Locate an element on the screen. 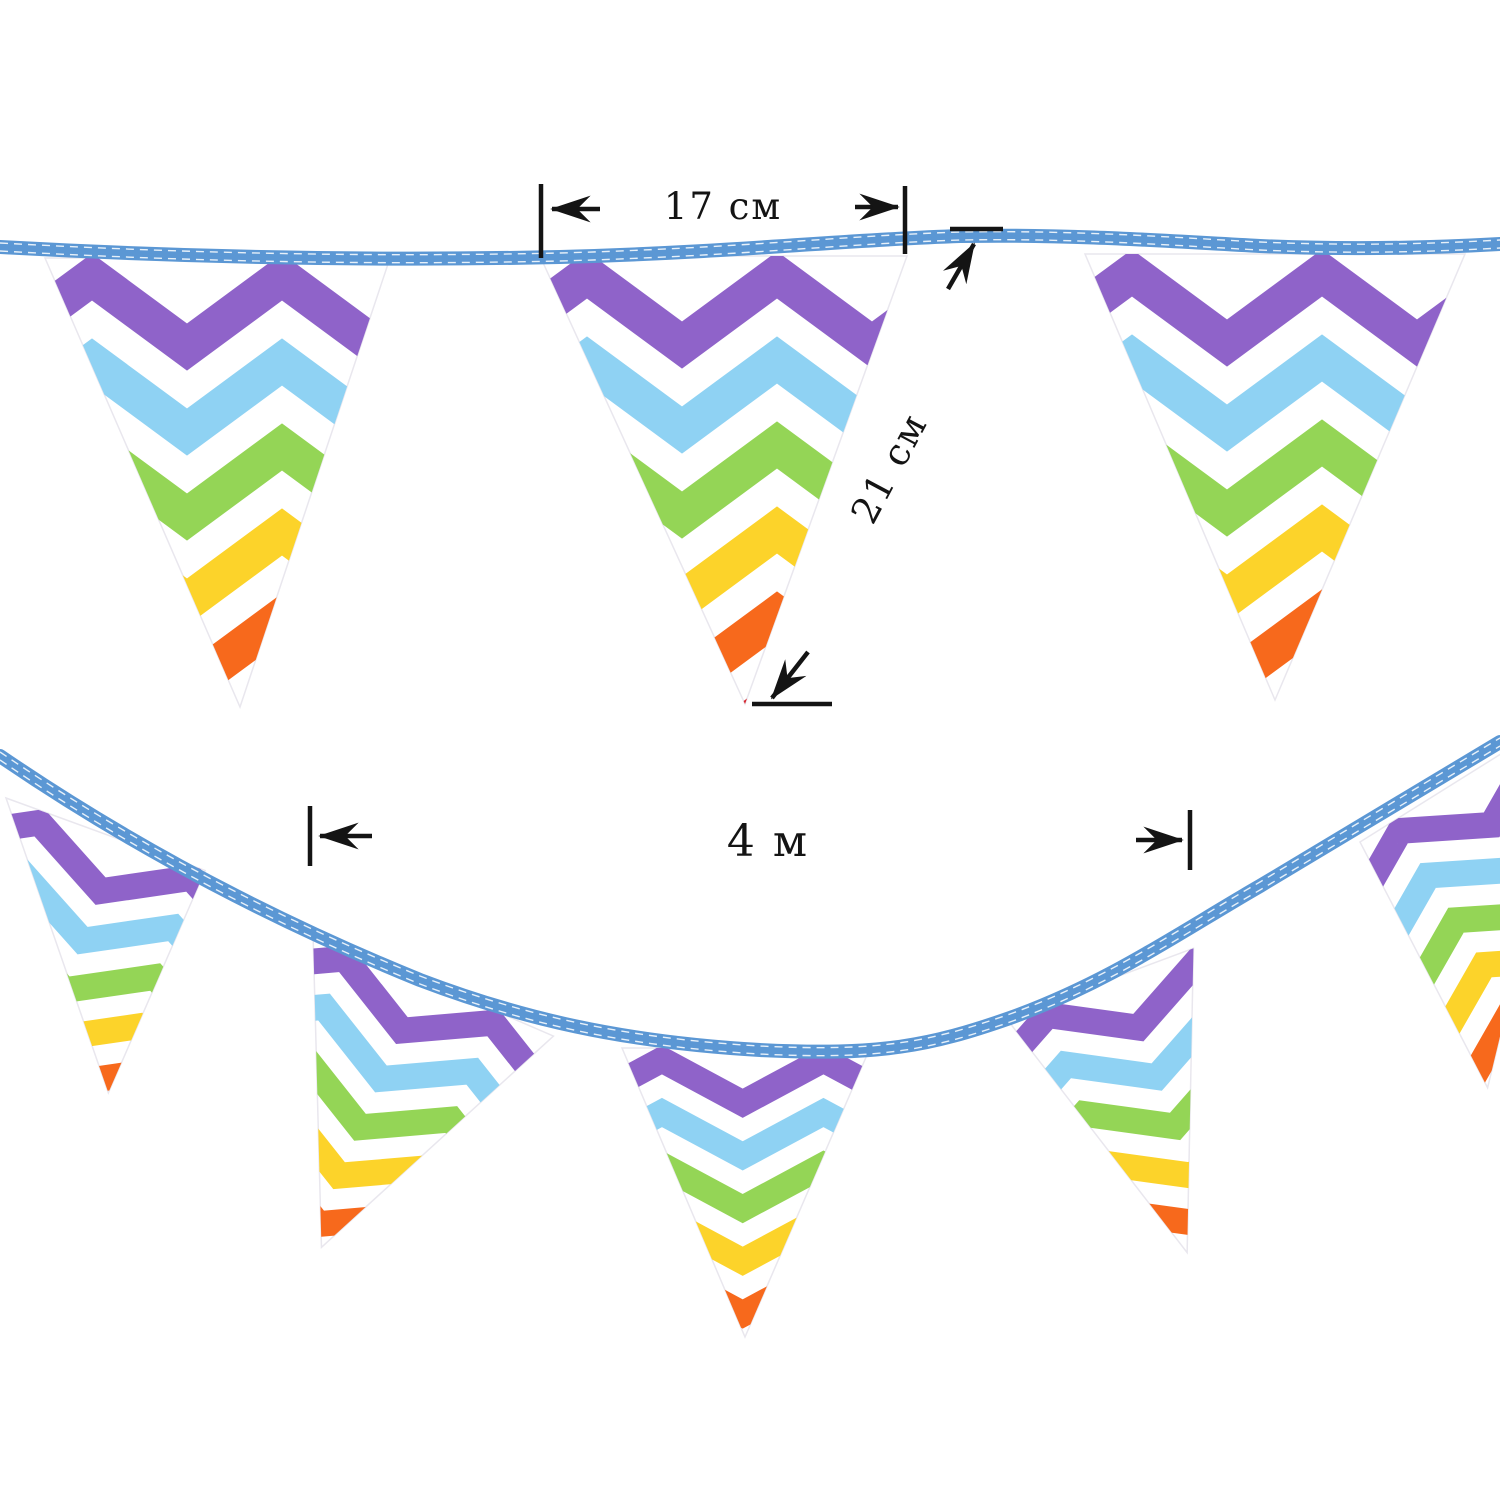 Image resolution: width=1500 pixels, height=1500 pixels. dimension-arrow-bottom is located at coordinates (790, 675).